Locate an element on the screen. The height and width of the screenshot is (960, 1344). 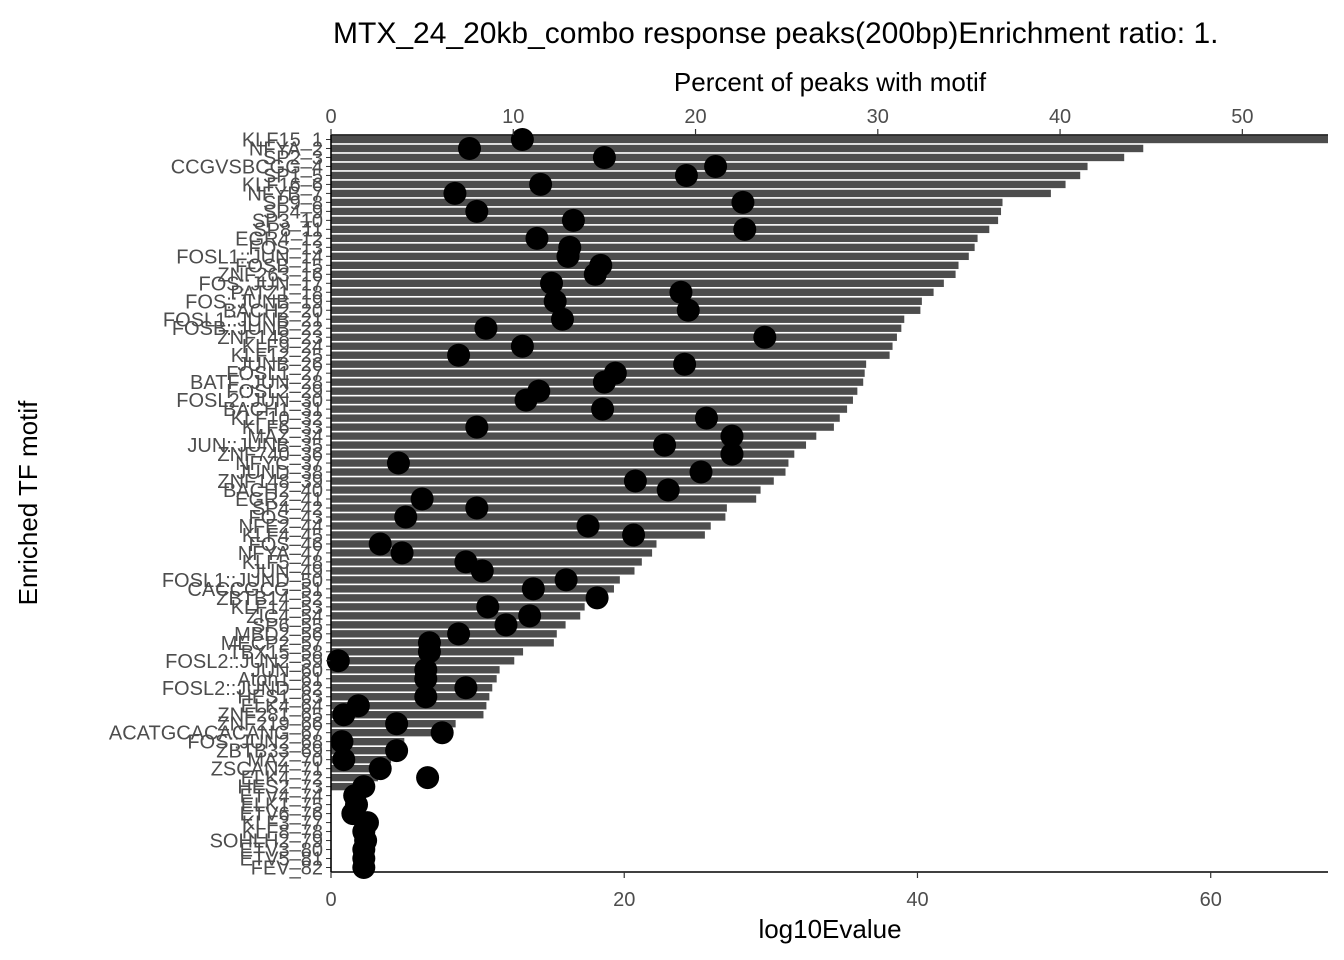
y-tick-label: SP3_10 is located at coordinates (287, 221).